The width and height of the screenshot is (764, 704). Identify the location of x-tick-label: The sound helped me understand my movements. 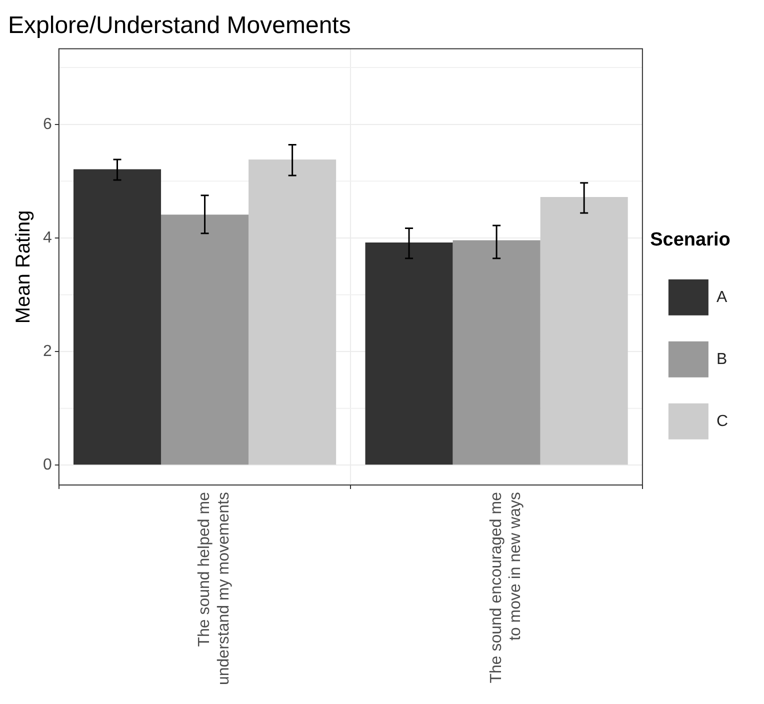
(214, 589).